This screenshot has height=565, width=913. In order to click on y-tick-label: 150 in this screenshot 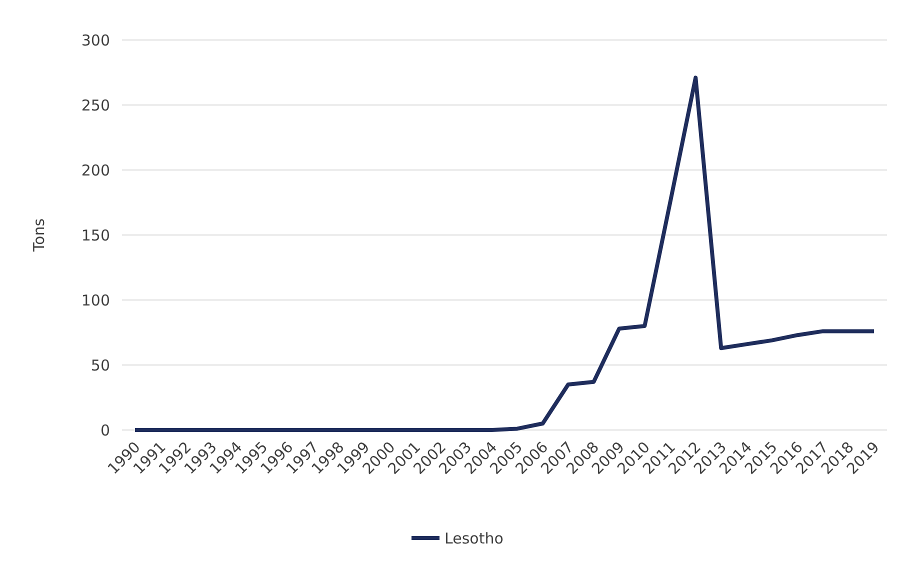, I will do `click(95, 235)`.